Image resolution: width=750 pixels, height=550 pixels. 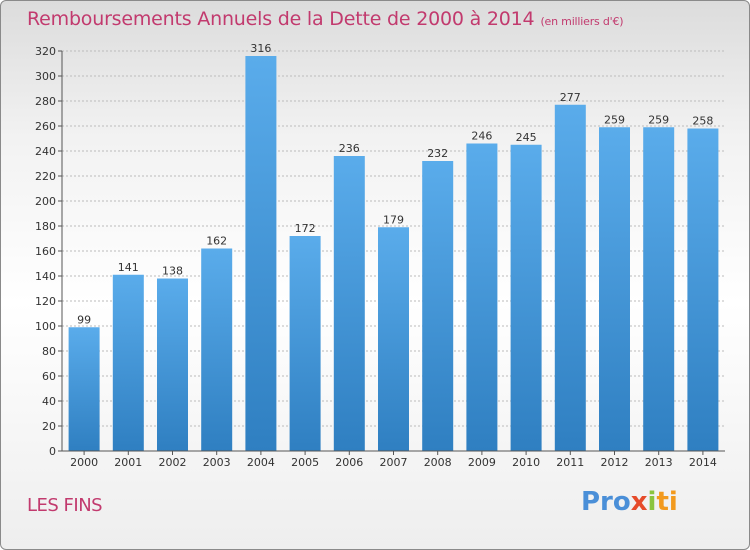 What do you see at coordinates (393, 219) in the screenshot?
I see `value-label: 179` at bounding box center [393, 219].